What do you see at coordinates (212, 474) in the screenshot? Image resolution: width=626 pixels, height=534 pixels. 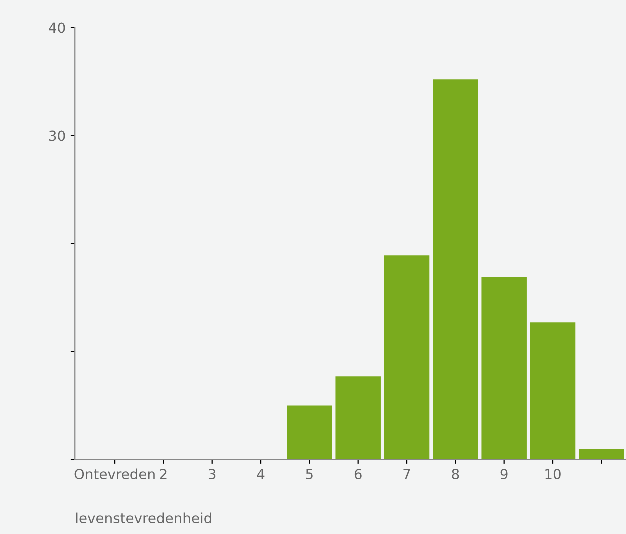 I see `x-tick-label: 3` at bounding box center [212, 474].